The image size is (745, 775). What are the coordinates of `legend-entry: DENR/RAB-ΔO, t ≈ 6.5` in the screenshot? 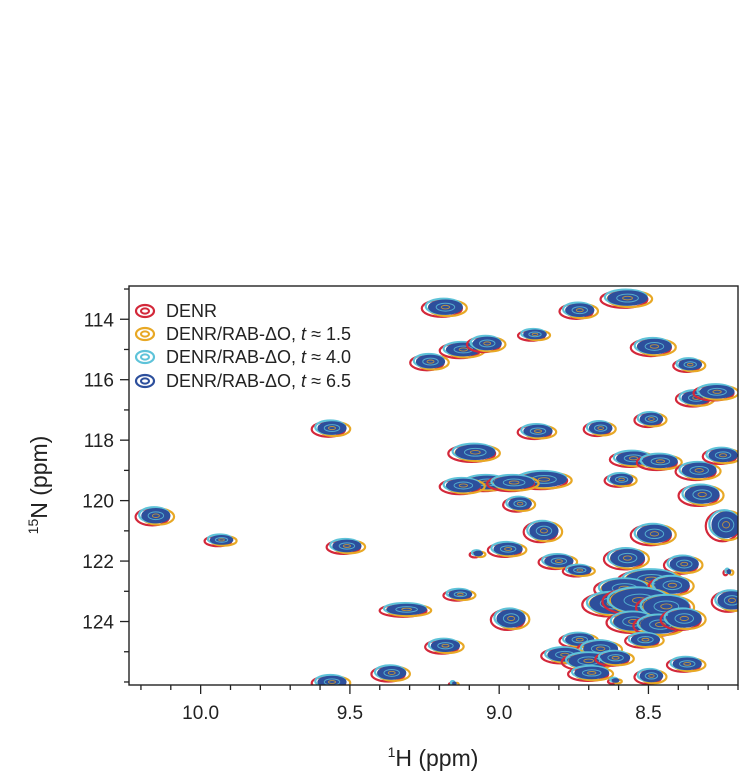 It's located at (242, 381).